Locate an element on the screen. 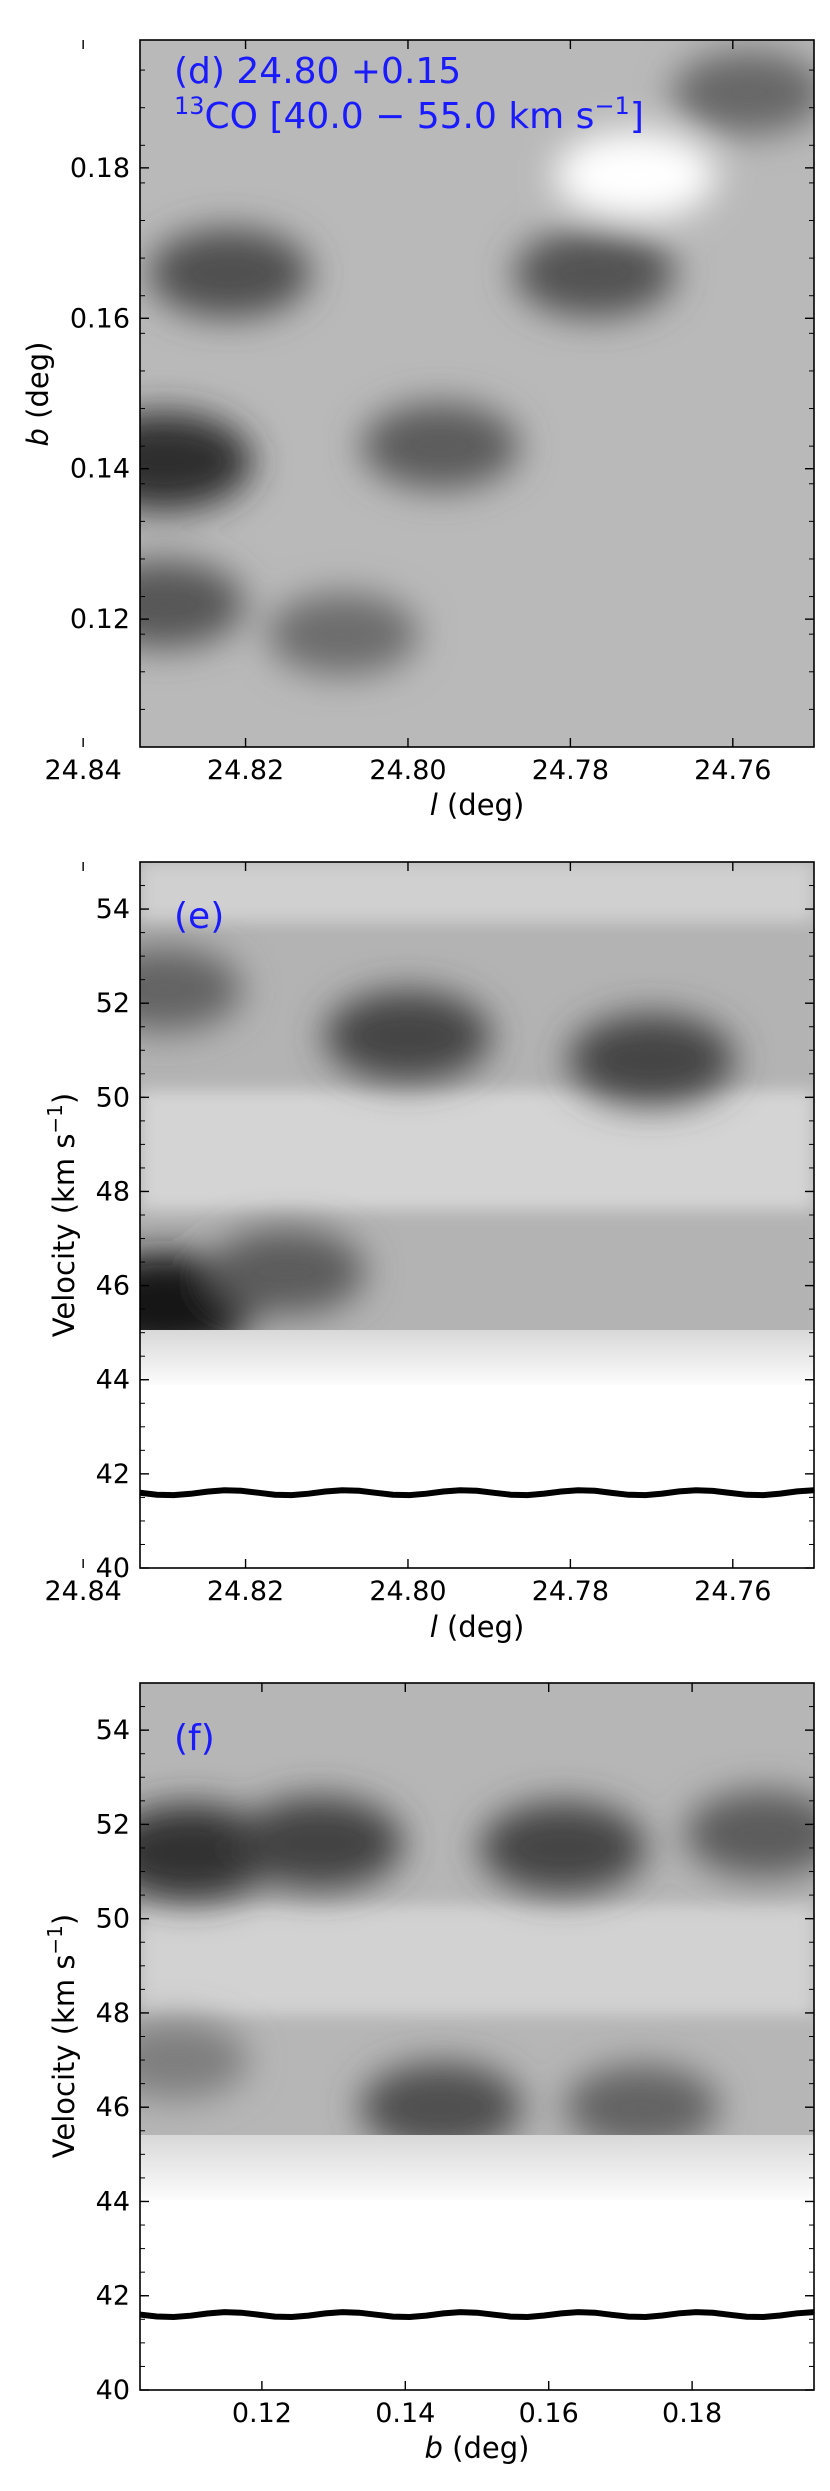  ytick-label: 0.18 is located at coordinates (100, 168).